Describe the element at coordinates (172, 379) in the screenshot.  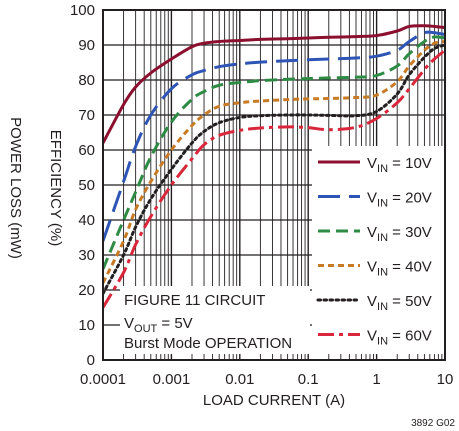
I see `x-tick-label: 0.001` at that location.